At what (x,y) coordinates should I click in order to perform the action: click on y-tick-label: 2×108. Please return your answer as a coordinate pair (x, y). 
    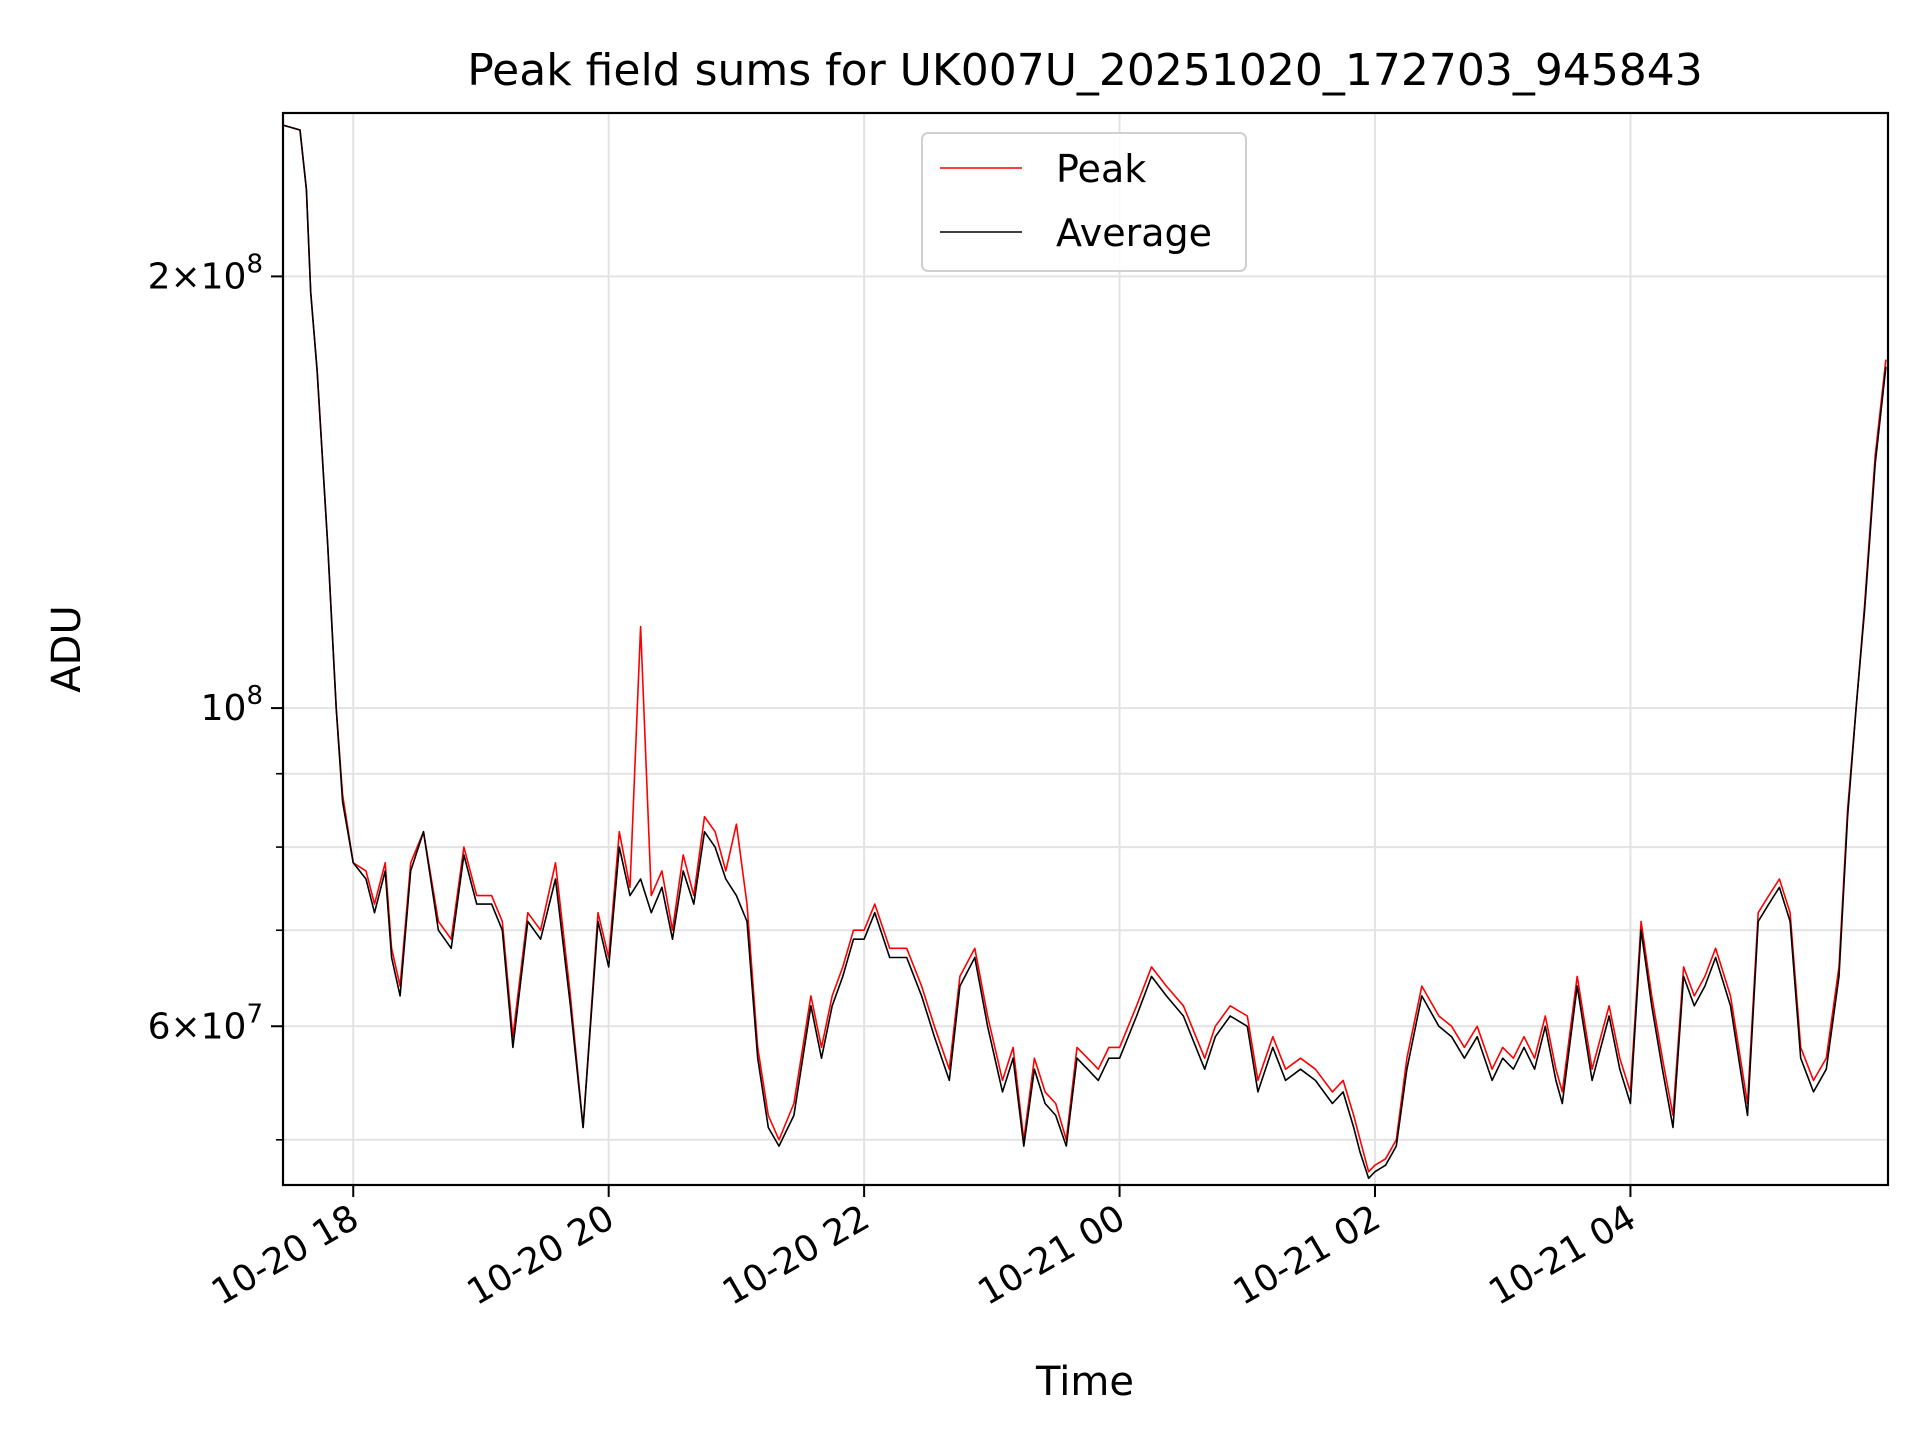
    Looking at the image, I should click on (205, 273).